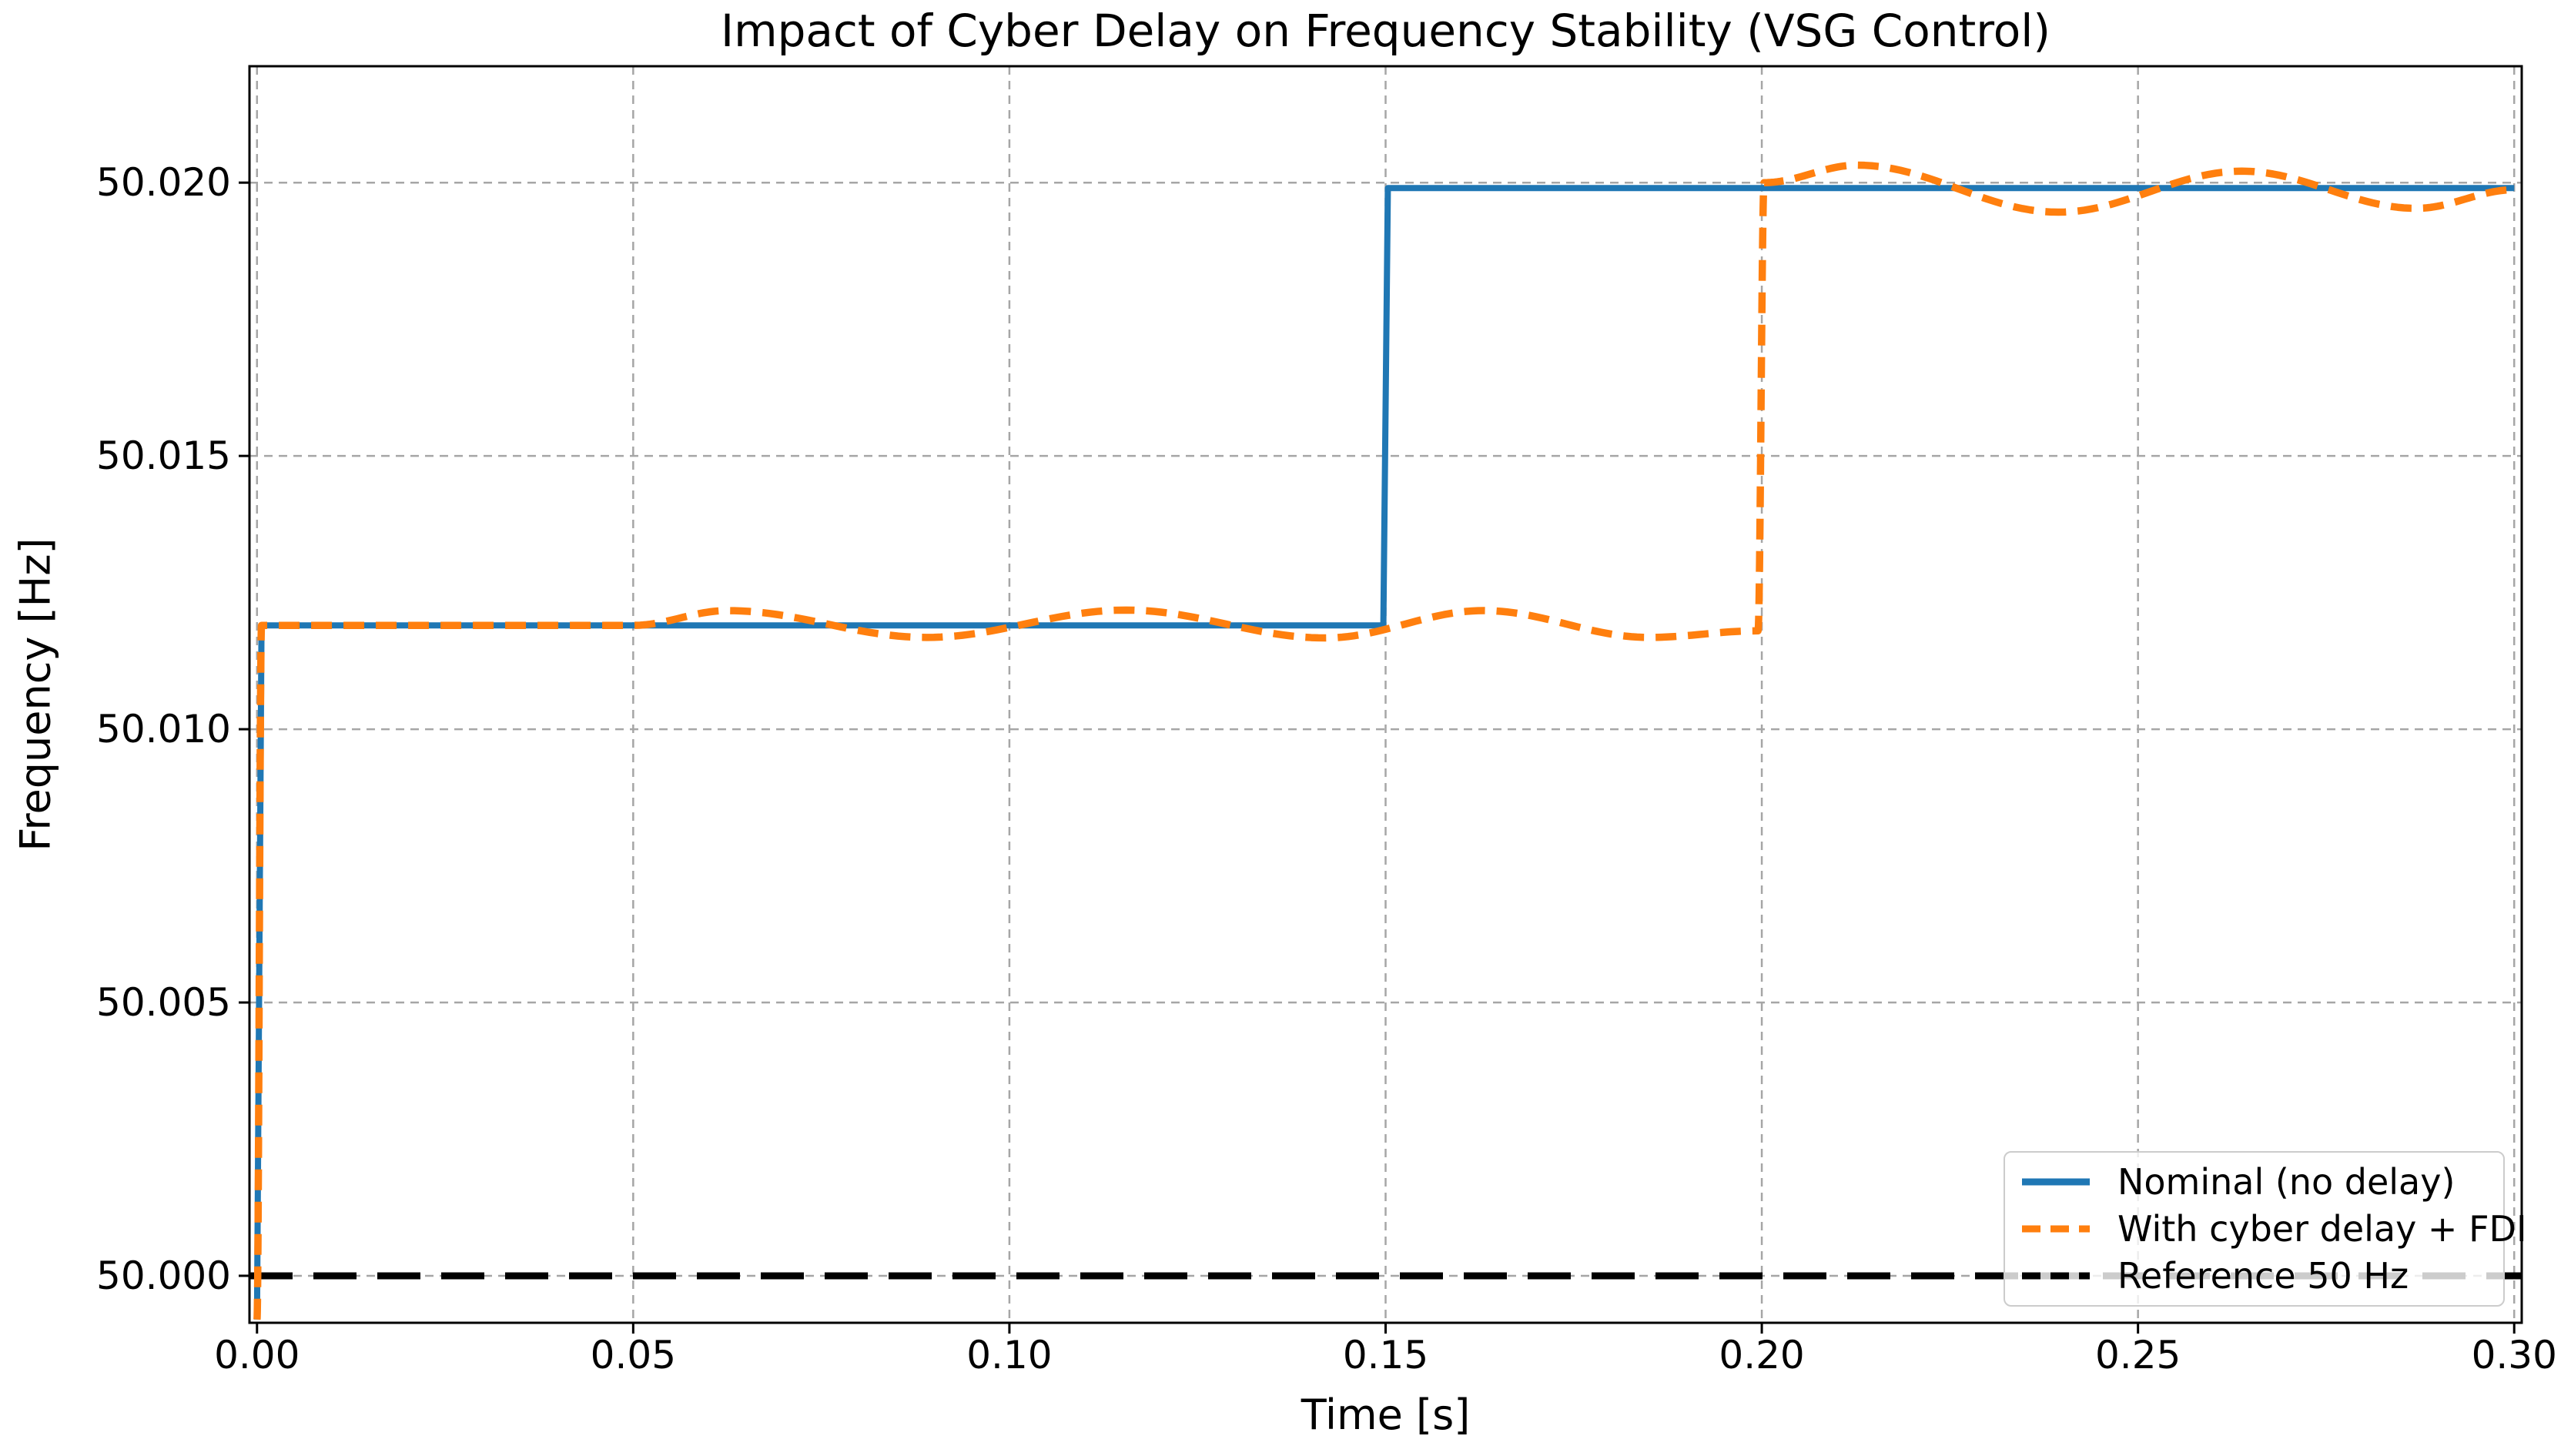 The width and height of the screenshot is (2571, 1456). What do you see at coordinates (2322, 1229) in the screenshot?
I see `legend-label-delay: With cyber delay + FDI` at bounding box center [2322, 1229].